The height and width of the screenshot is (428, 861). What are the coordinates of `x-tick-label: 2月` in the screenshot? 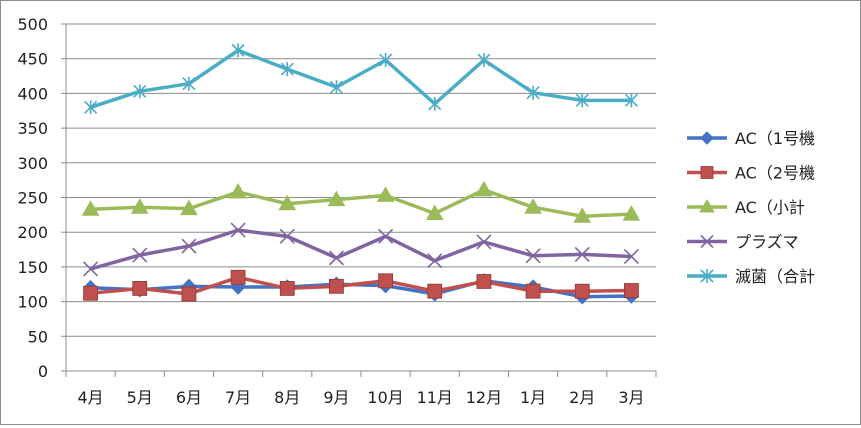 It's located at (582, 397).